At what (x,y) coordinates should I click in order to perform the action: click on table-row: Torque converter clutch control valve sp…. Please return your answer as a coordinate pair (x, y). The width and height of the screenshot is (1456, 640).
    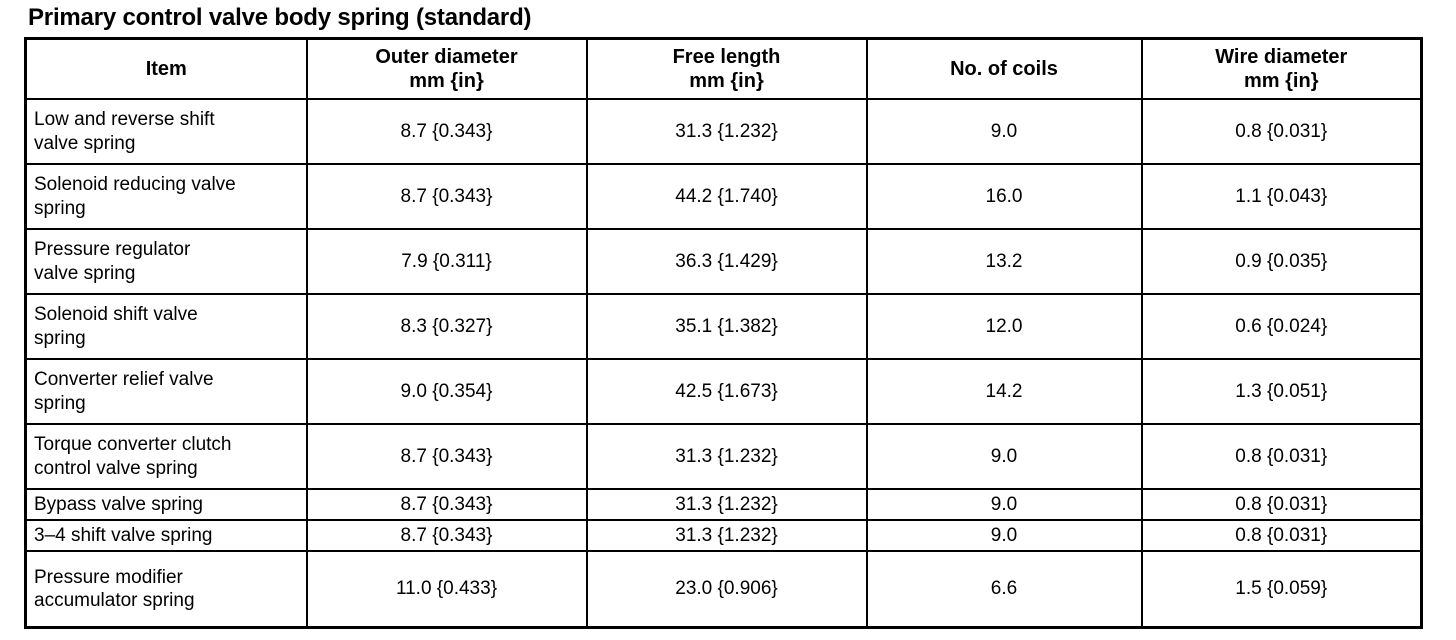
    Looking at the image, I should click on (723, 456).